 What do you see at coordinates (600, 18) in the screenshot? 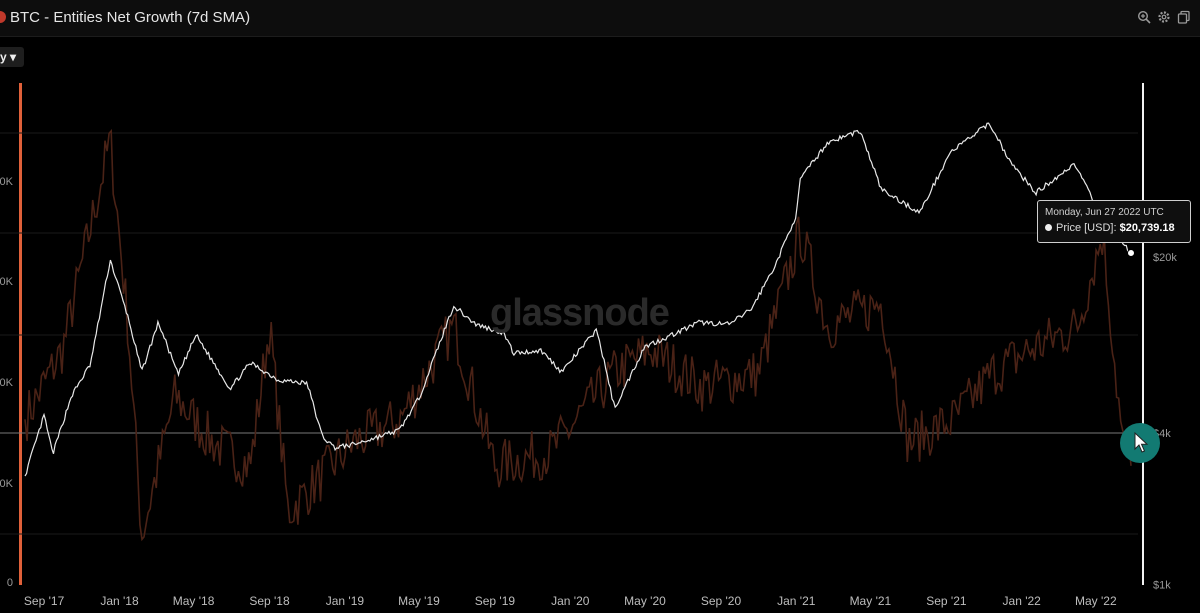
I see `title-bar: BTC - Entities Net Growth (7d SMA)` at bounding box center [600, 18].